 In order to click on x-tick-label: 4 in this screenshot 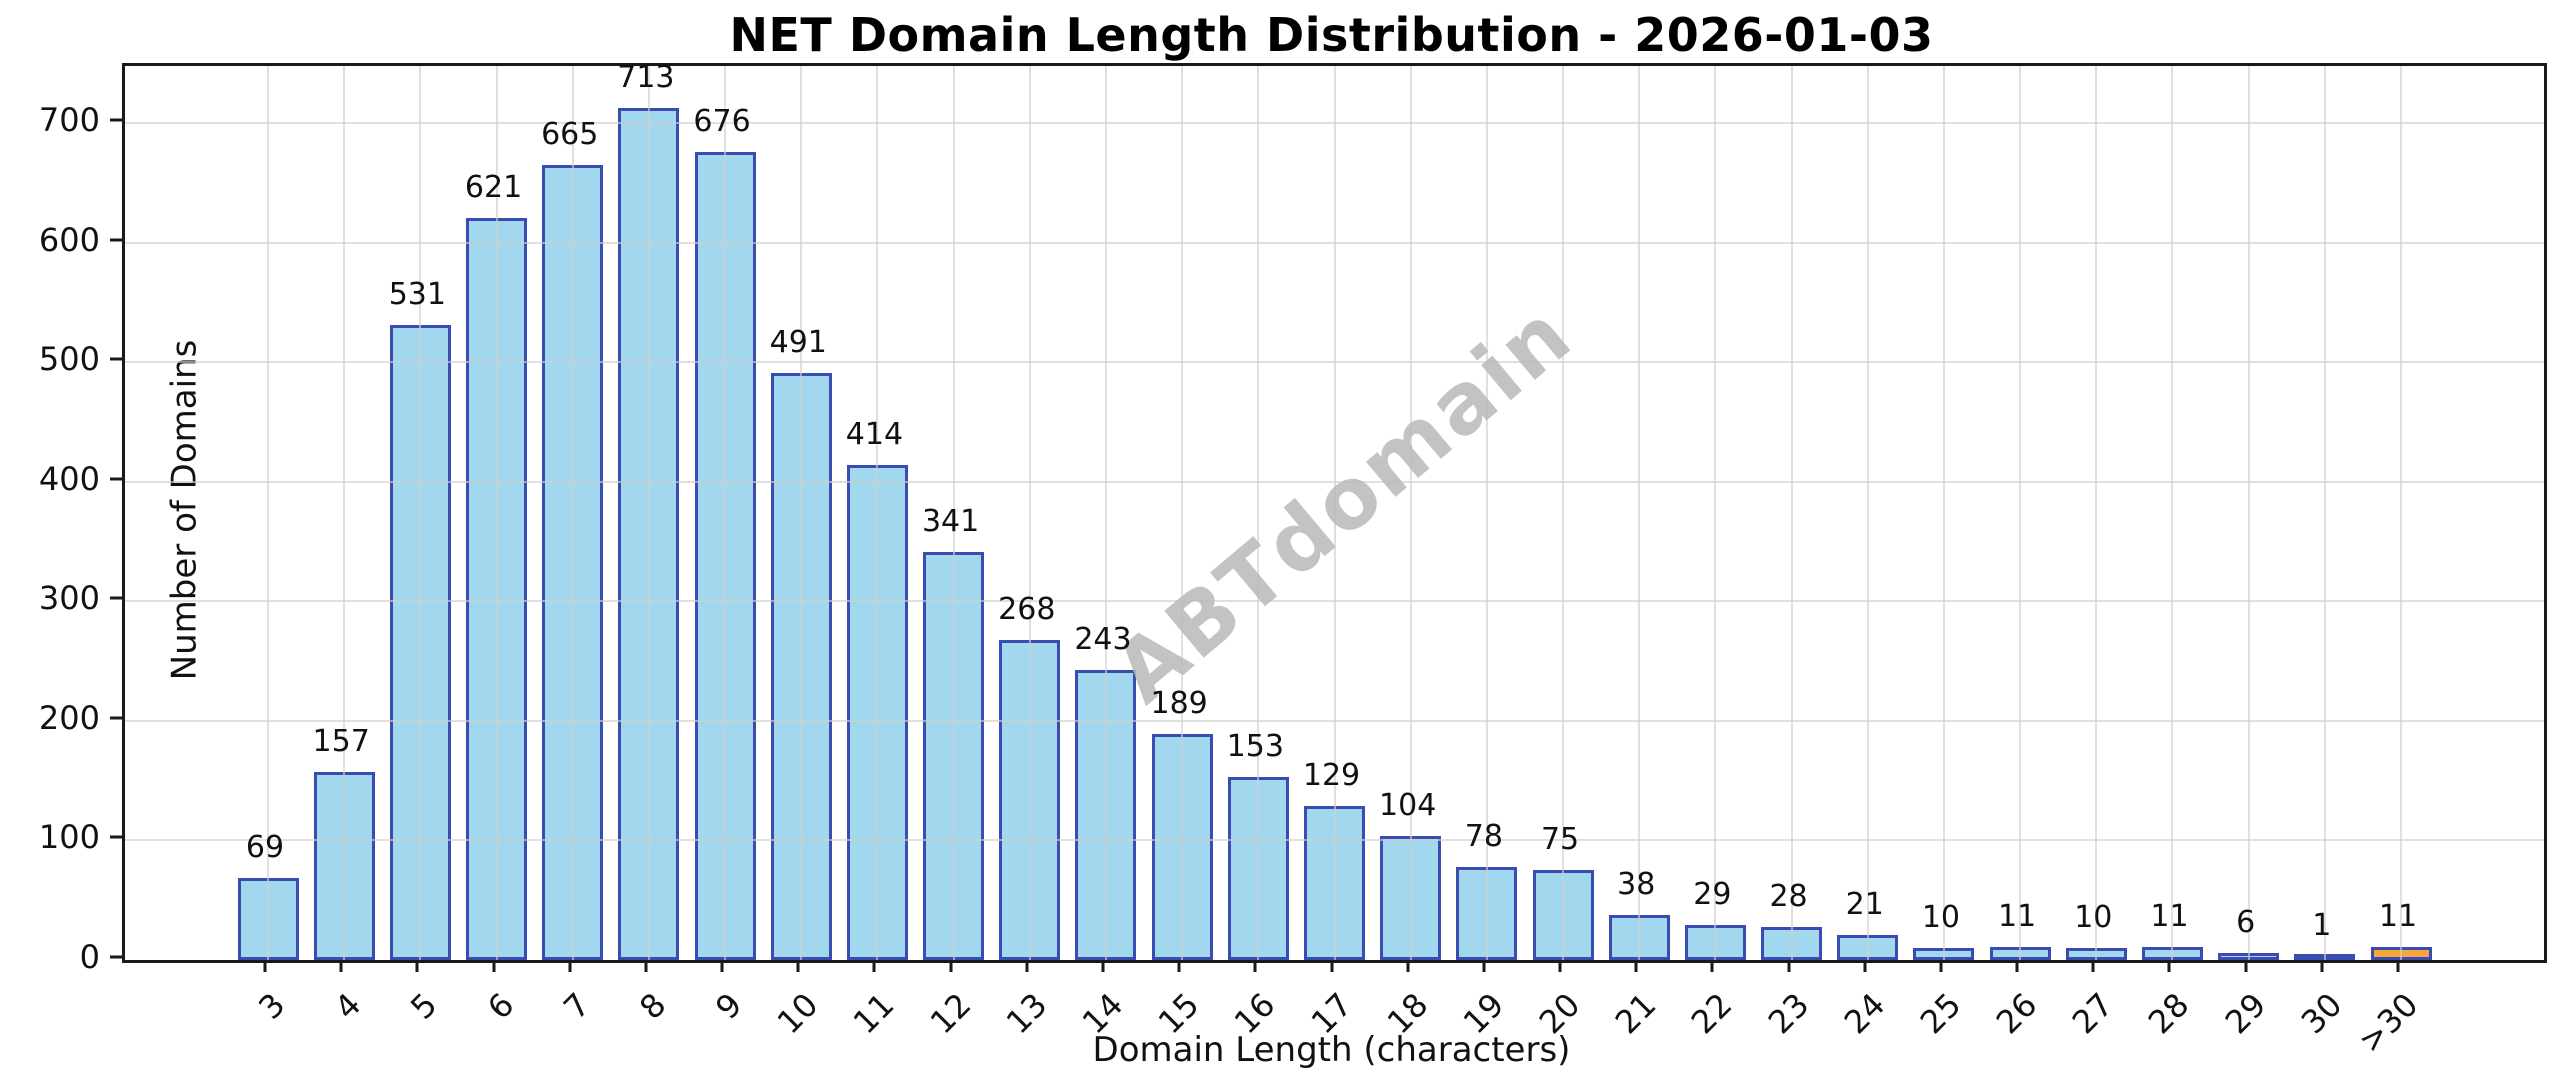, I will do `click(348, 1006)`.